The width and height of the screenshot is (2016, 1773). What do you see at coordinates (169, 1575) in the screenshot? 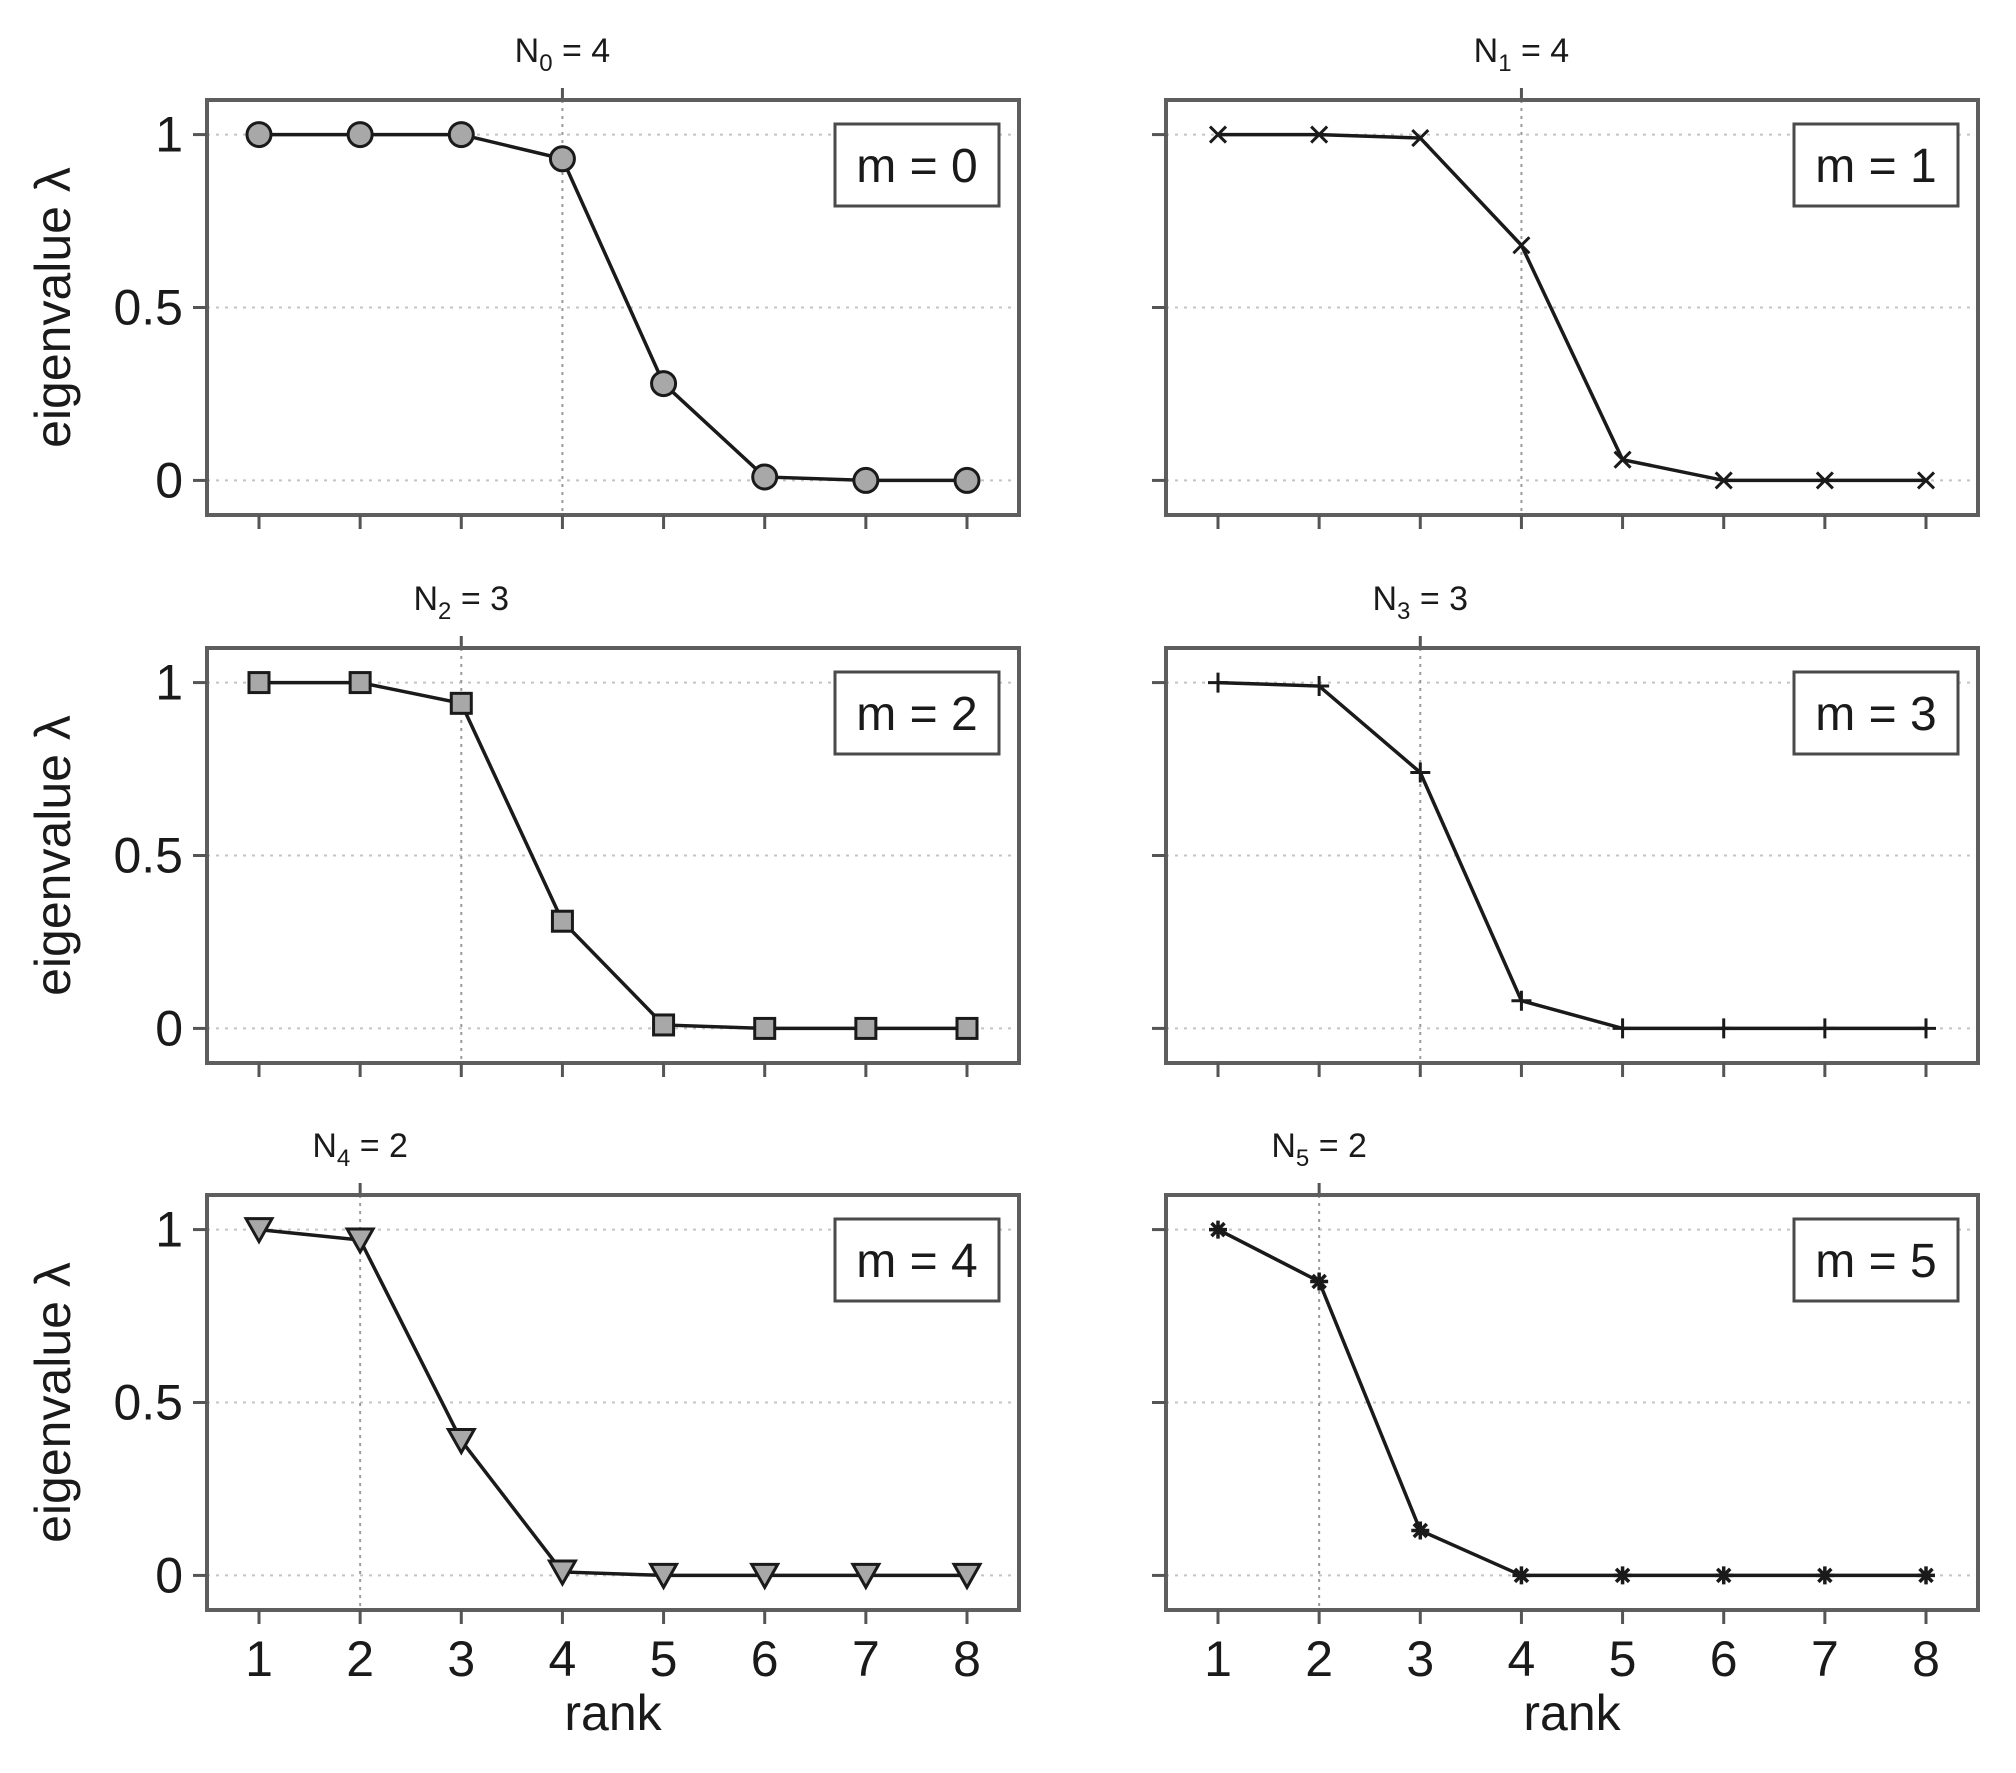
I see `panel-4-ytick-label-0: 0` at bounding box center [169, 1575].